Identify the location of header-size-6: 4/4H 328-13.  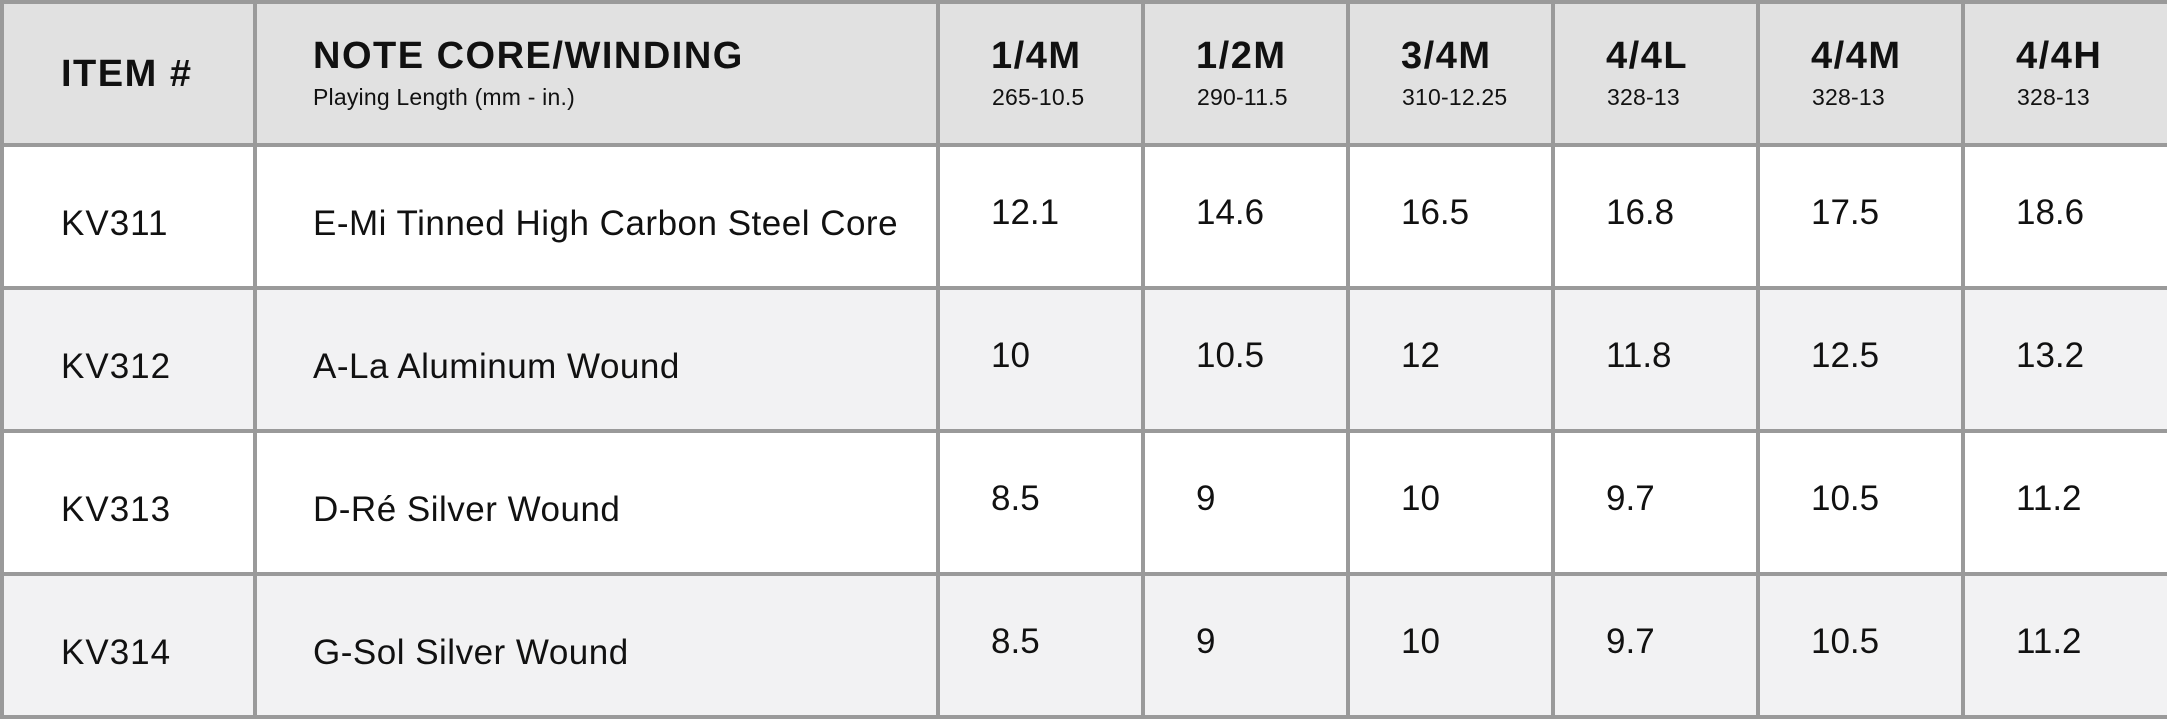
(2064, 73).